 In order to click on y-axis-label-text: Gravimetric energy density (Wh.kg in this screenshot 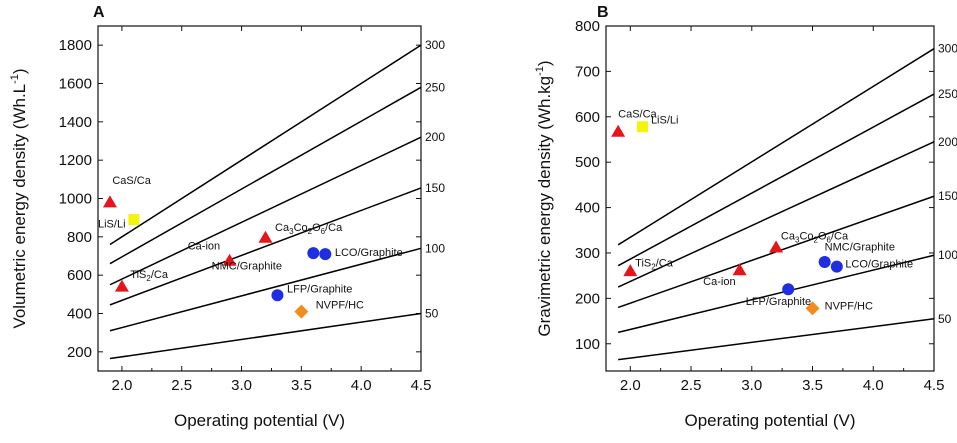, I will do `click(544, 206)`.